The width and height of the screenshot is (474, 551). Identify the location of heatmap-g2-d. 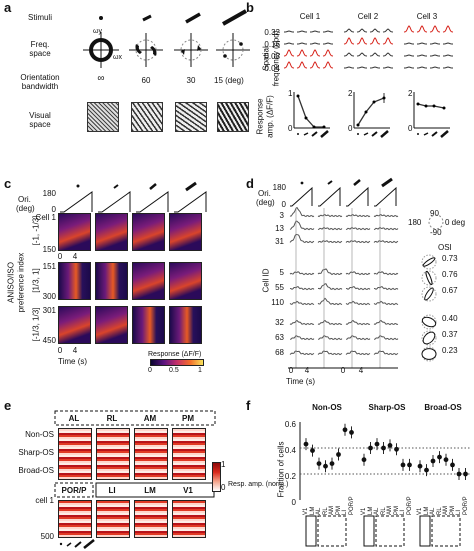
(185, 281).